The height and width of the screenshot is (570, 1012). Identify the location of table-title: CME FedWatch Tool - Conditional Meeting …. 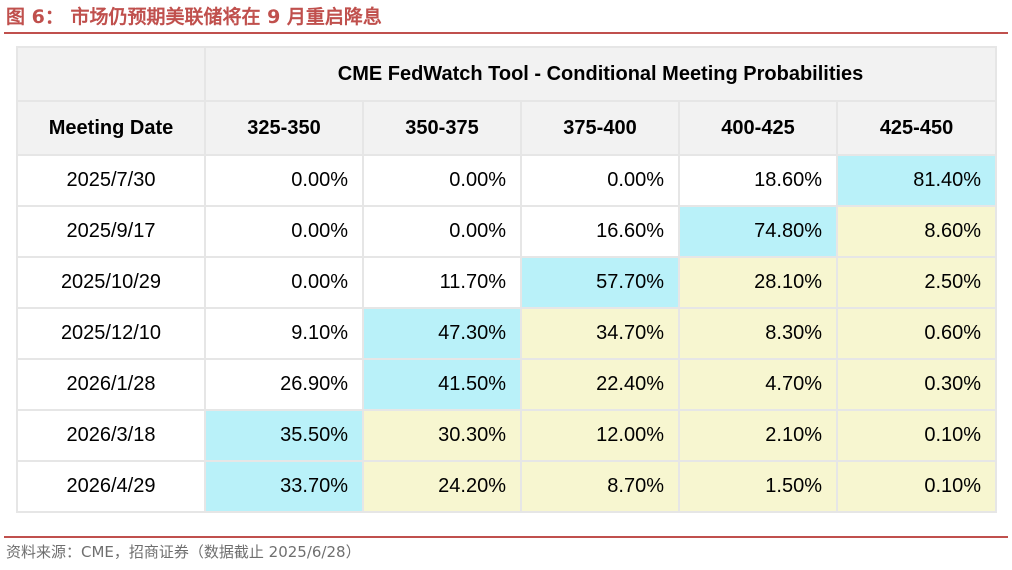
(600, 74).